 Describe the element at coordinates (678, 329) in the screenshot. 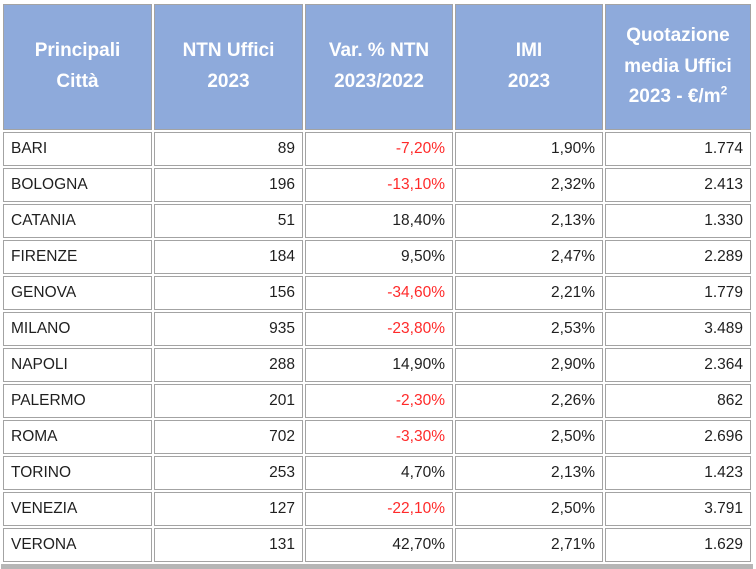

I see `quotazione-cell: 3.489` at that location.